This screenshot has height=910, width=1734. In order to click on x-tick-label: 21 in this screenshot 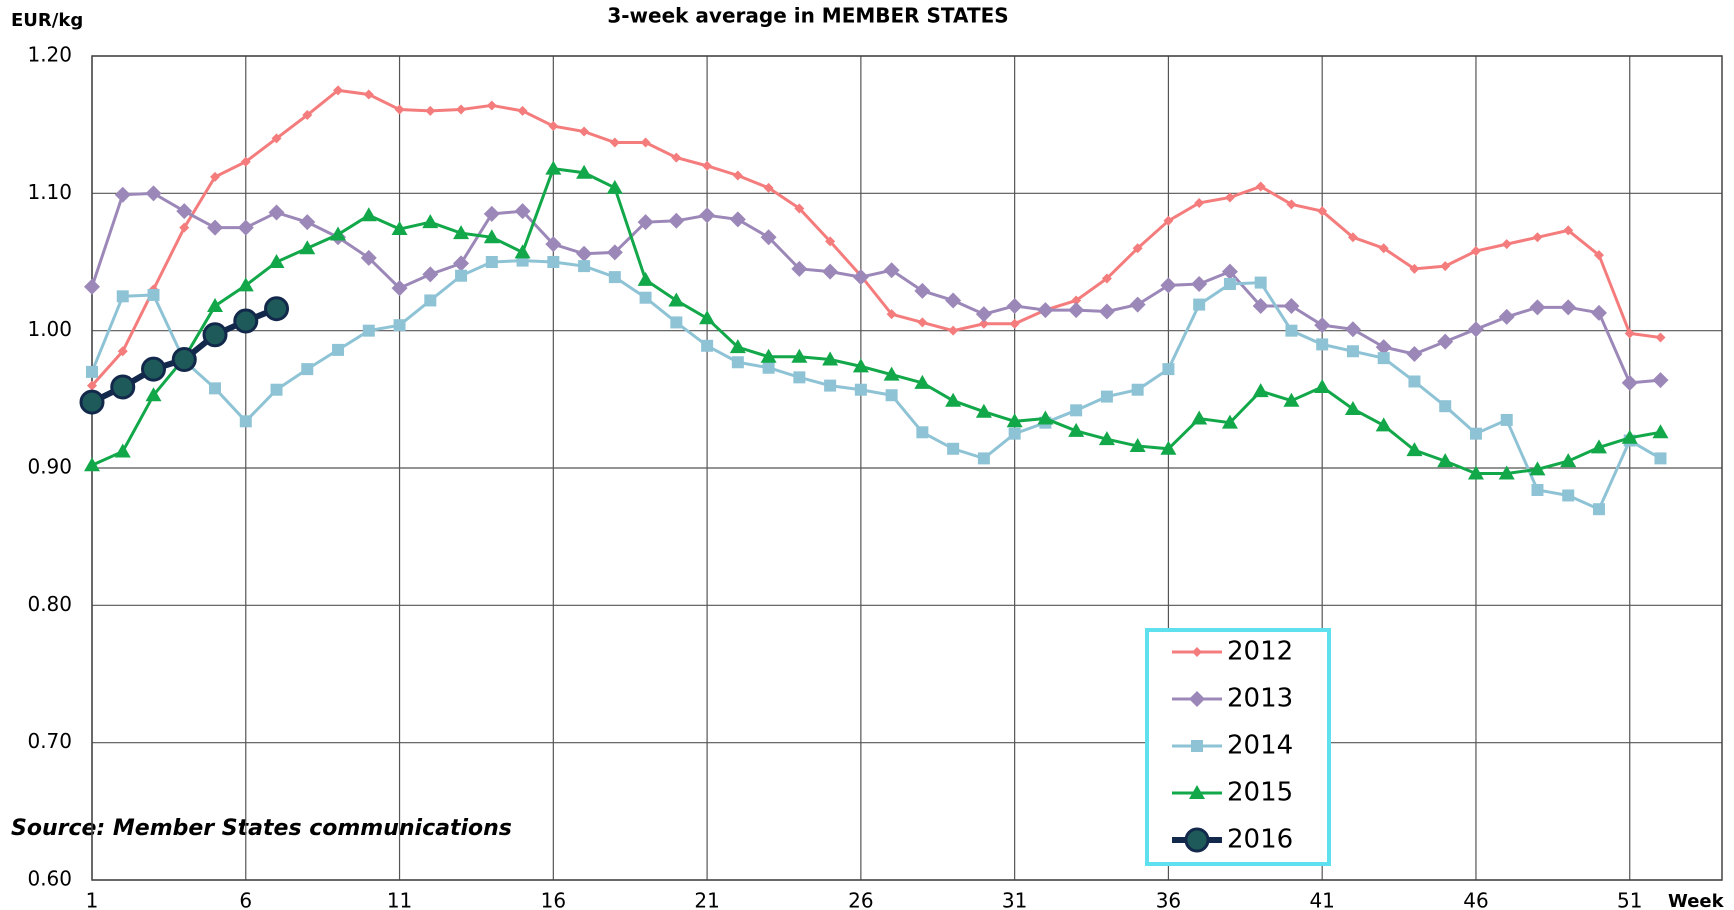, I will do `click(706, 899)`.